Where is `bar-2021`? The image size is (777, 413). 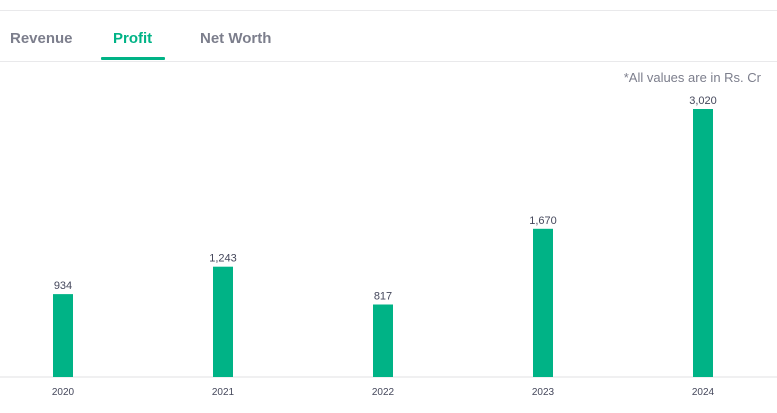 bar-2021 is located at coordinates (223, 321).